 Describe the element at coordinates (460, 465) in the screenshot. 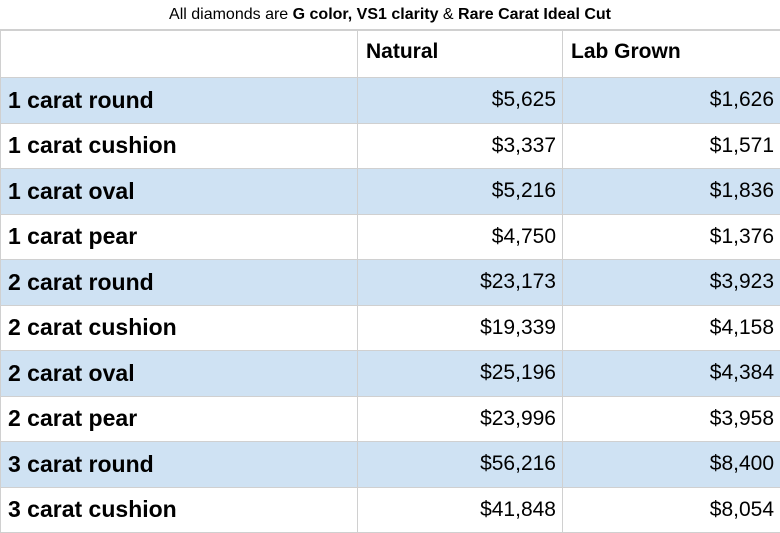

I see `natural-price: $56,216` at that location.